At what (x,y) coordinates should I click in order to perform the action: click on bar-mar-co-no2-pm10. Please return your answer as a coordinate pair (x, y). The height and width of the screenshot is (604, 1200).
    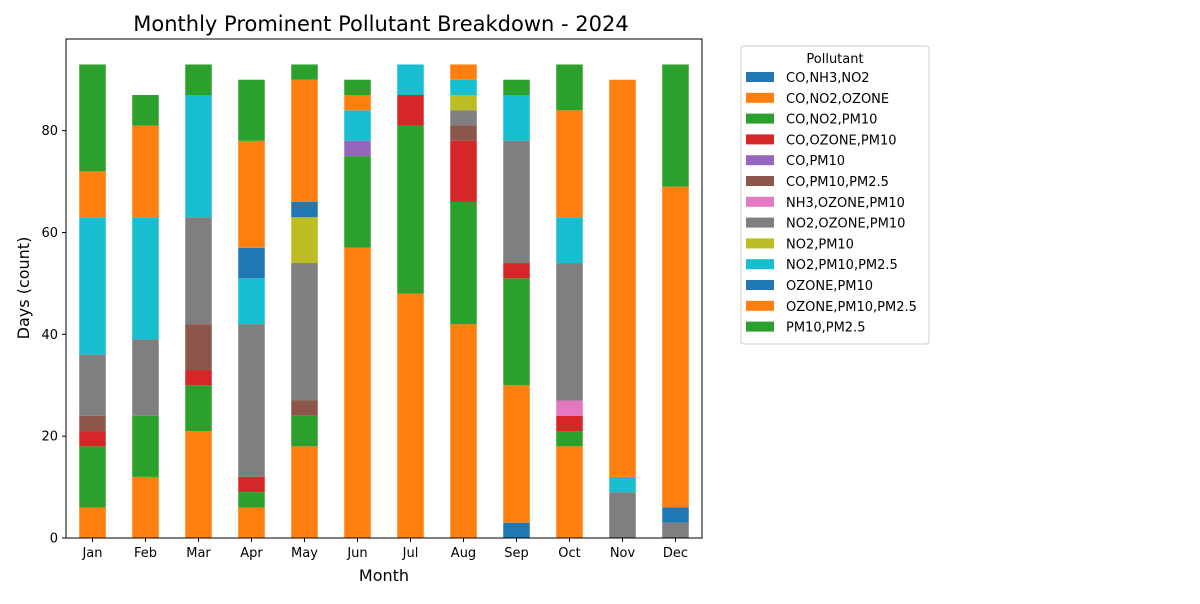
    Looking at the image, I should click on (198, 408).